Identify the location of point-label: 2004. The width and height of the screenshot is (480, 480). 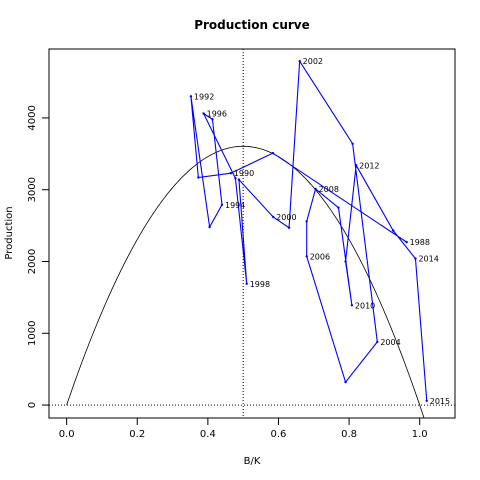
(390, 342).